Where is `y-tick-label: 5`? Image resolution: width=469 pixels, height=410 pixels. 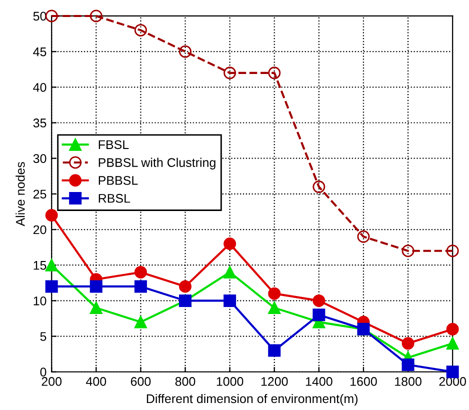 y-tick-label: 5 is located at coordinates (43, 336).